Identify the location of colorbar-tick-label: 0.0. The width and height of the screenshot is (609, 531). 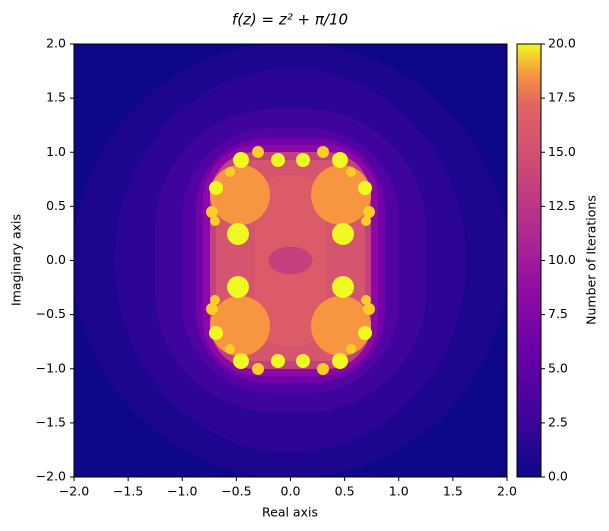
(558, 476).